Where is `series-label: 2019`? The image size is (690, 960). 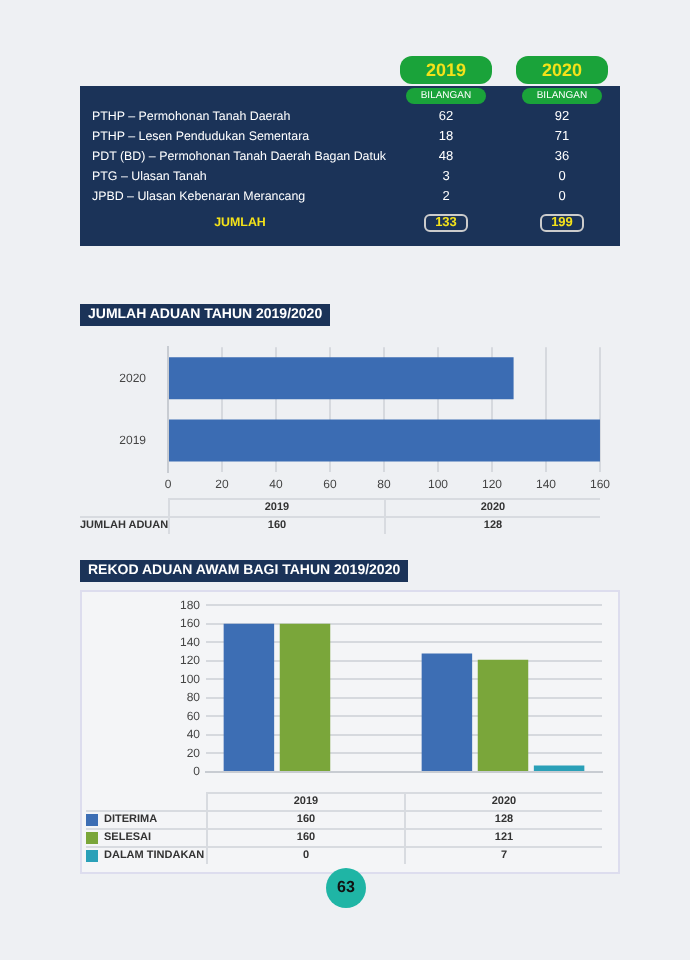
series-label: 2019 is located at coordinates (446, 70).